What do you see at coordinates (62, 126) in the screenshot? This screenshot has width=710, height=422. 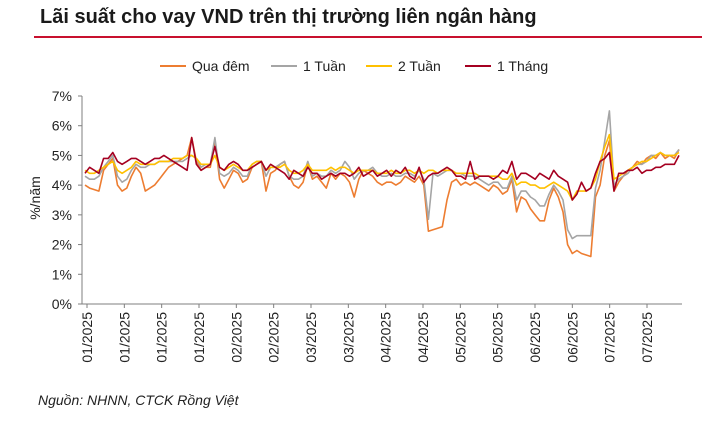 I see `y-tick-label: 6%` at bounding box center [62, 126].